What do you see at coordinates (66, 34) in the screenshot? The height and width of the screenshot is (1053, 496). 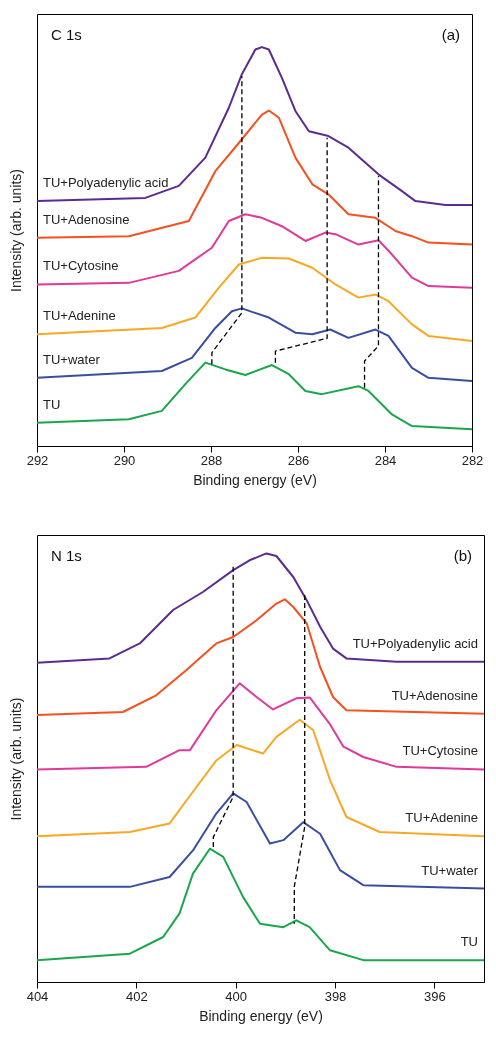 I see `text: C 1s` at bounding box center [66, 34].